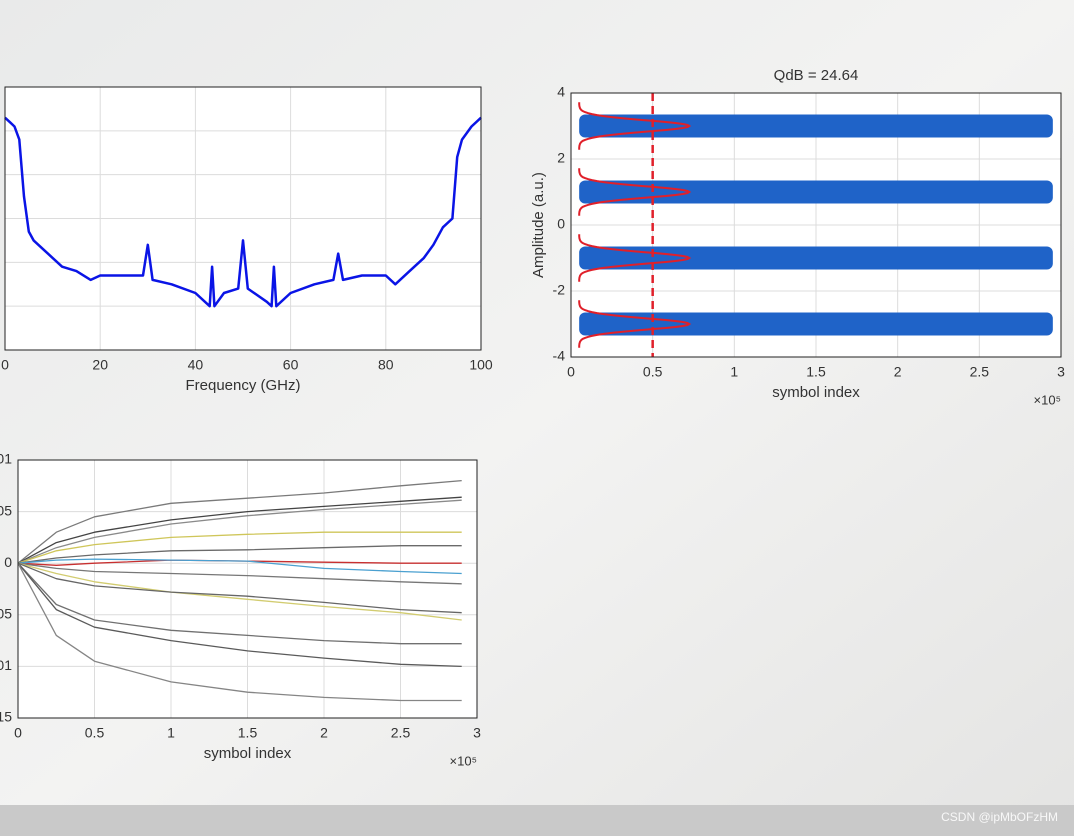 Image resolution: width=1074 pixels, height=836 pixels. What do you see at coordinates (6, 665) in the screenshot?
I see `y-tick-label: -0.01` at bounding box center [6, 665].